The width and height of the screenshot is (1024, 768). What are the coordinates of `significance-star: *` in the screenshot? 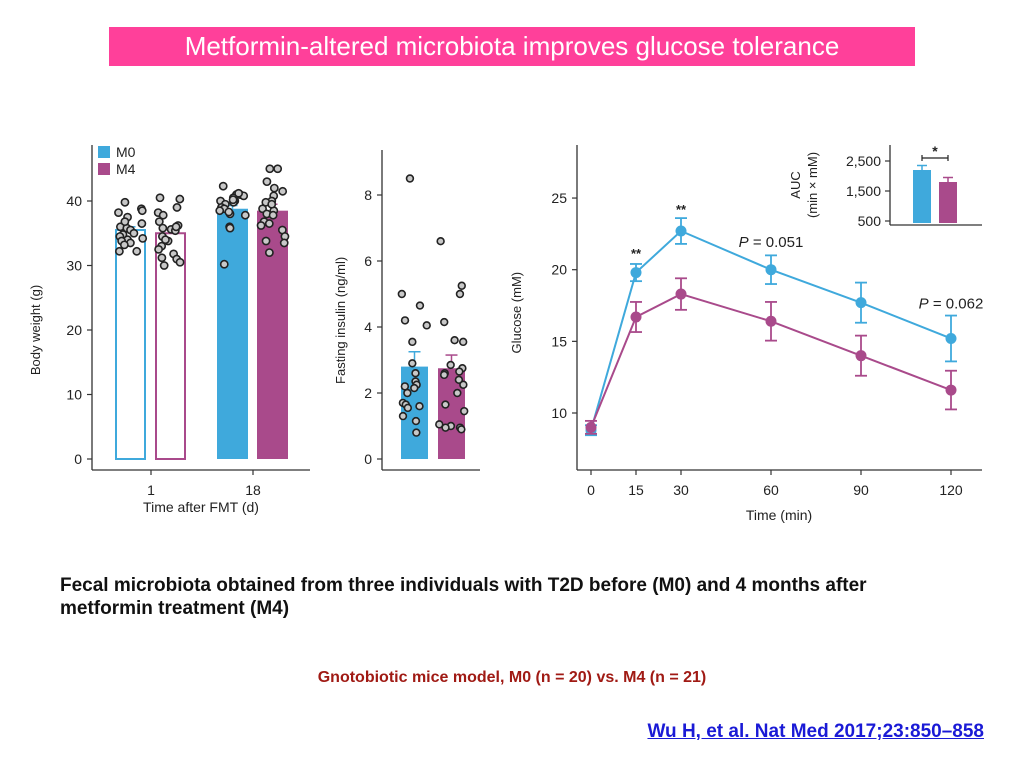 It's located at (935, 151).